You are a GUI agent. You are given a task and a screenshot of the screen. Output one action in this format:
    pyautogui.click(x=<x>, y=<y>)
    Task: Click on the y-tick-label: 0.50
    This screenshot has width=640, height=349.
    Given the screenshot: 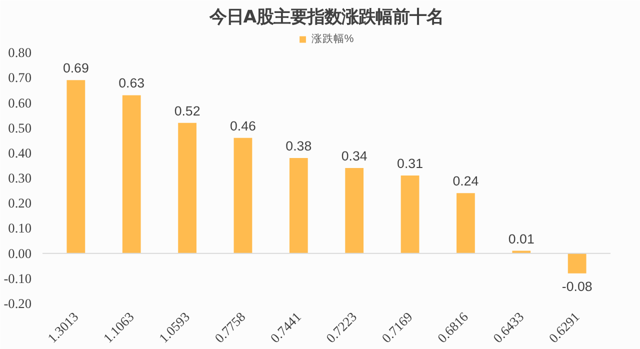 What is the action you would take?
    pyautogui.click(x=20, y=128)
    